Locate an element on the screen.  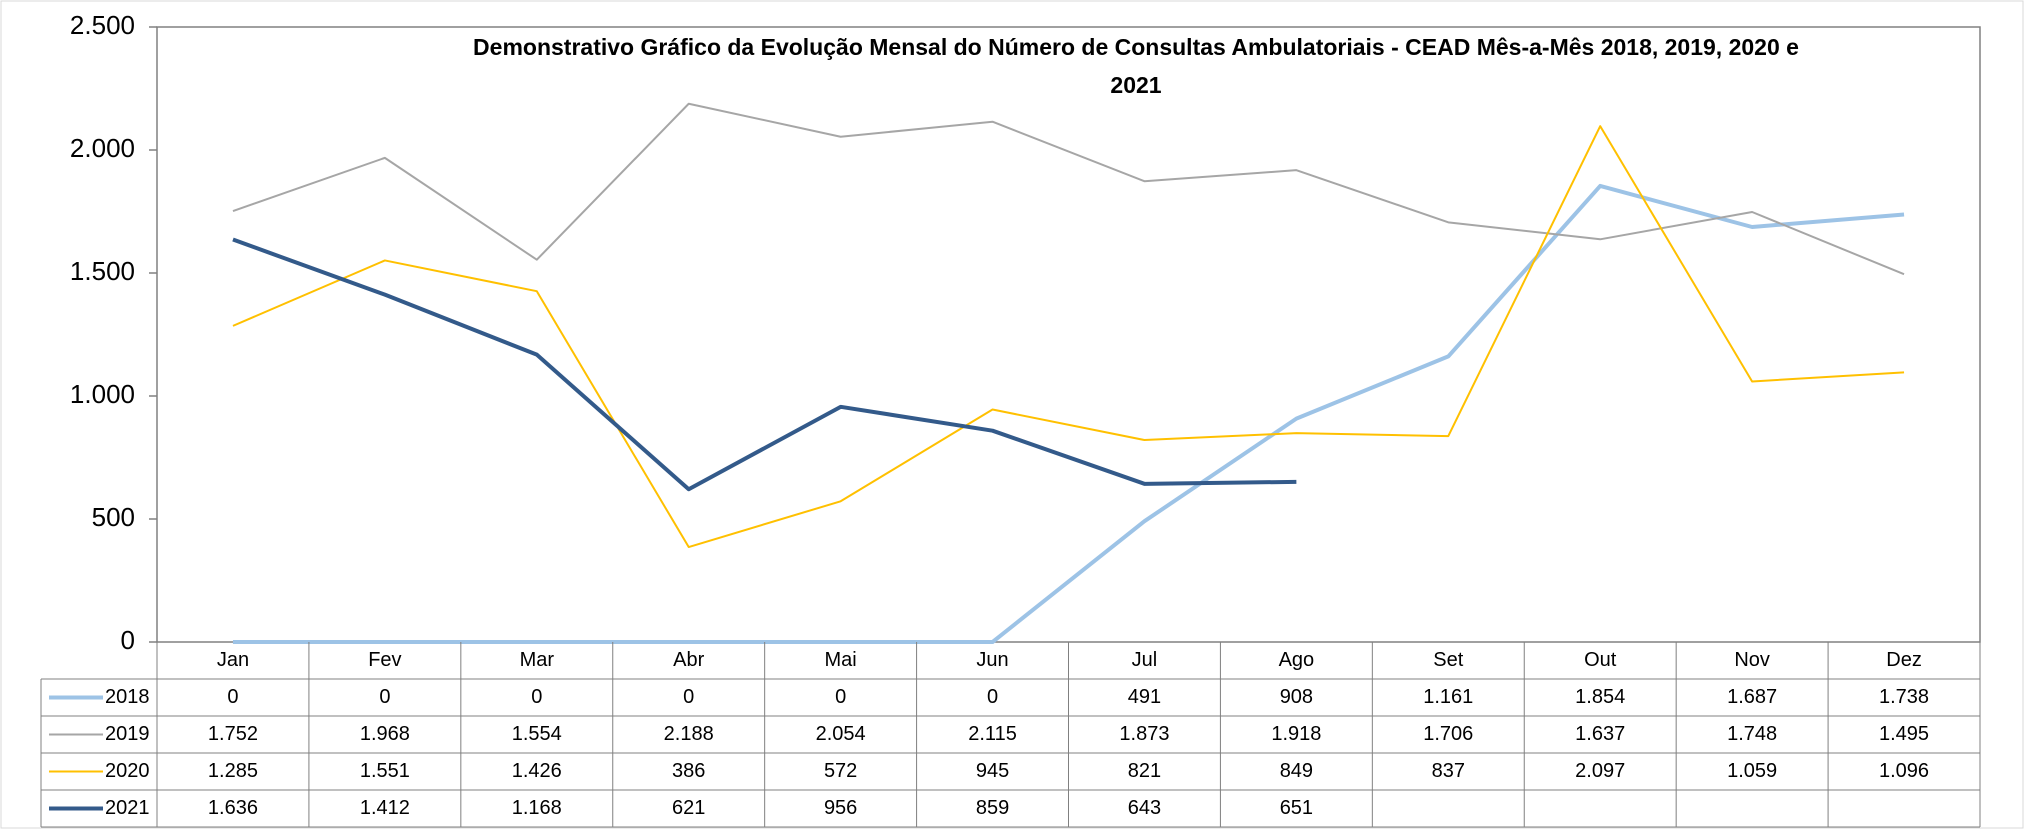
table-value: 572 is located at coordinates (840, 771).